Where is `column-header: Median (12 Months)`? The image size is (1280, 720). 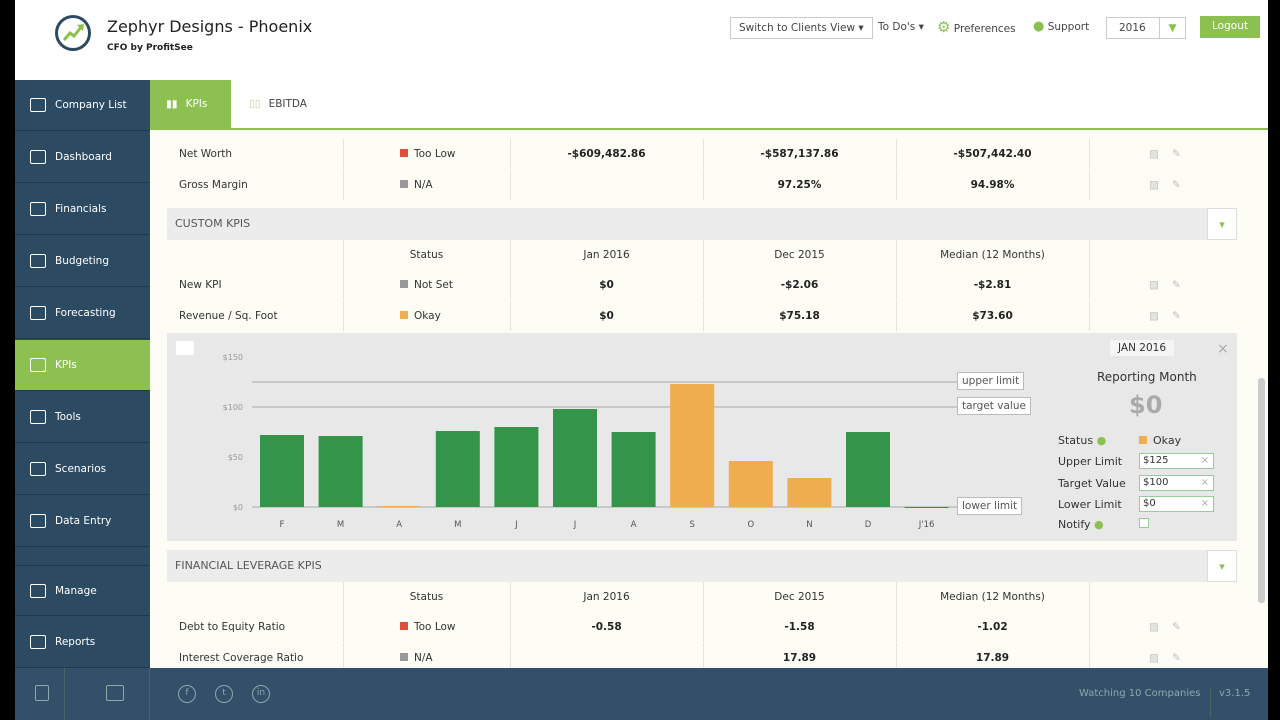
column-header: Median (12 Months) is located at coordinates (992, 597).